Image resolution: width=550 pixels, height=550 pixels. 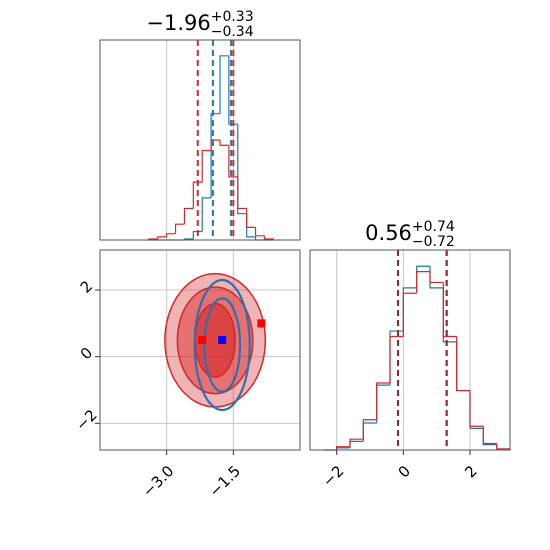 I want to click on y-tick-label: 0, so click(x=86, y=353).